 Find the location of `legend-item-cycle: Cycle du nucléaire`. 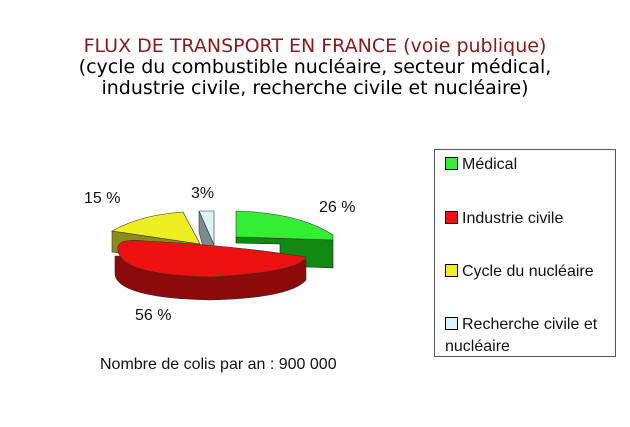

legend-item-cycle: Cycle du nucléaire is located at coordinates (519, 272).